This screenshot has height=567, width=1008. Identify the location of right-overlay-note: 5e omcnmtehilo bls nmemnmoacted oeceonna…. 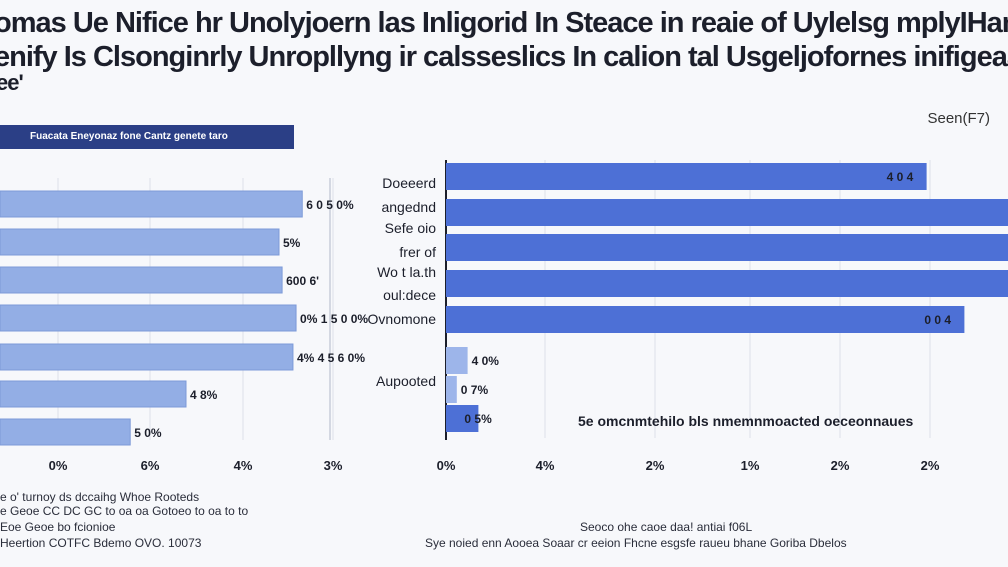
(746, 421).